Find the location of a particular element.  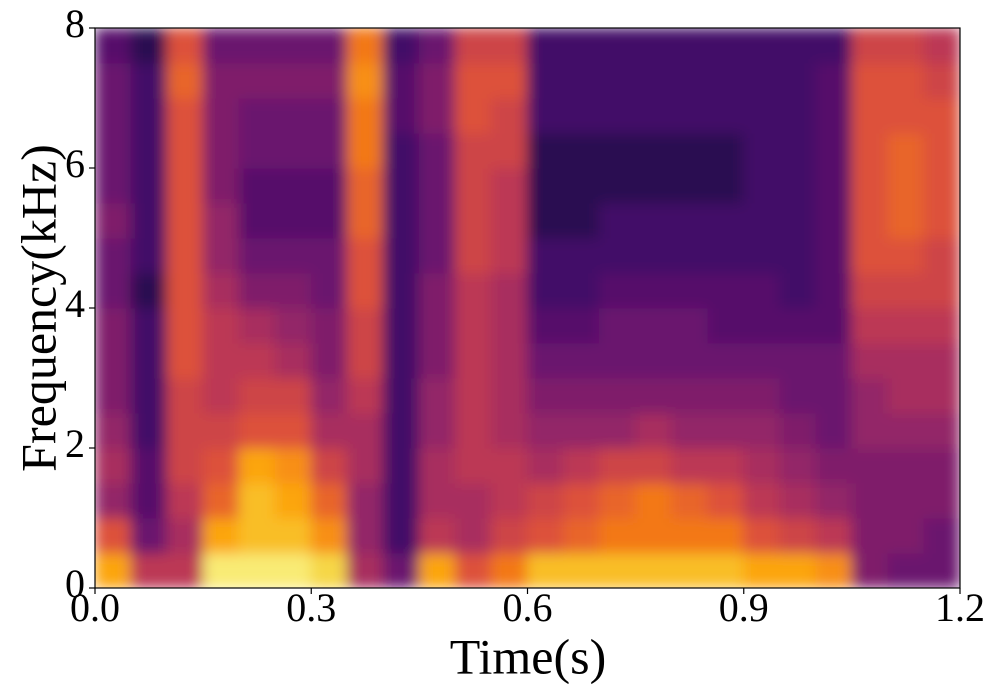

y-tick-label: 4 is located at coordinates (75, 303).